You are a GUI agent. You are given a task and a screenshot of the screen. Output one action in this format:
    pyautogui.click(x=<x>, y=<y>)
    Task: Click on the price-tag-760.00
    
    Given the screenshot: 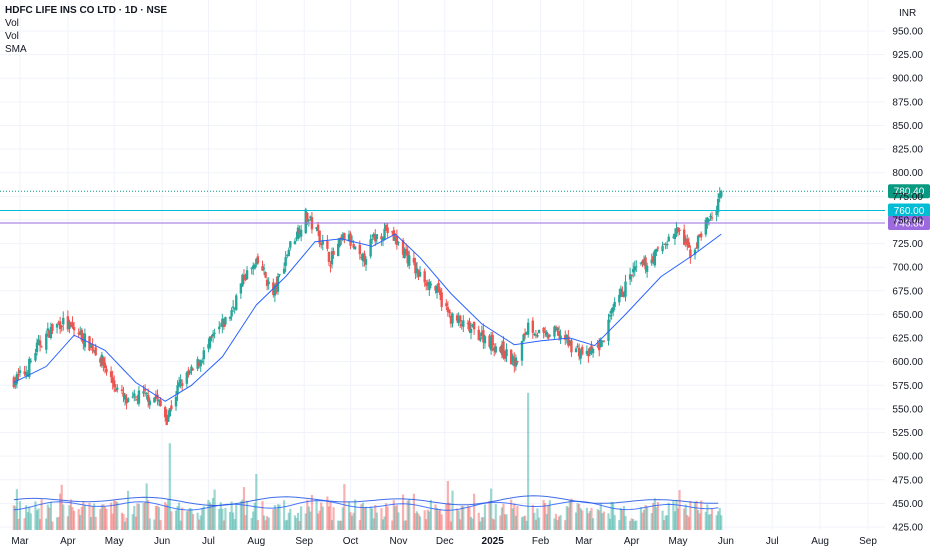 What is the action you would take?
    pyautogui.click(x=909, y=210)
    